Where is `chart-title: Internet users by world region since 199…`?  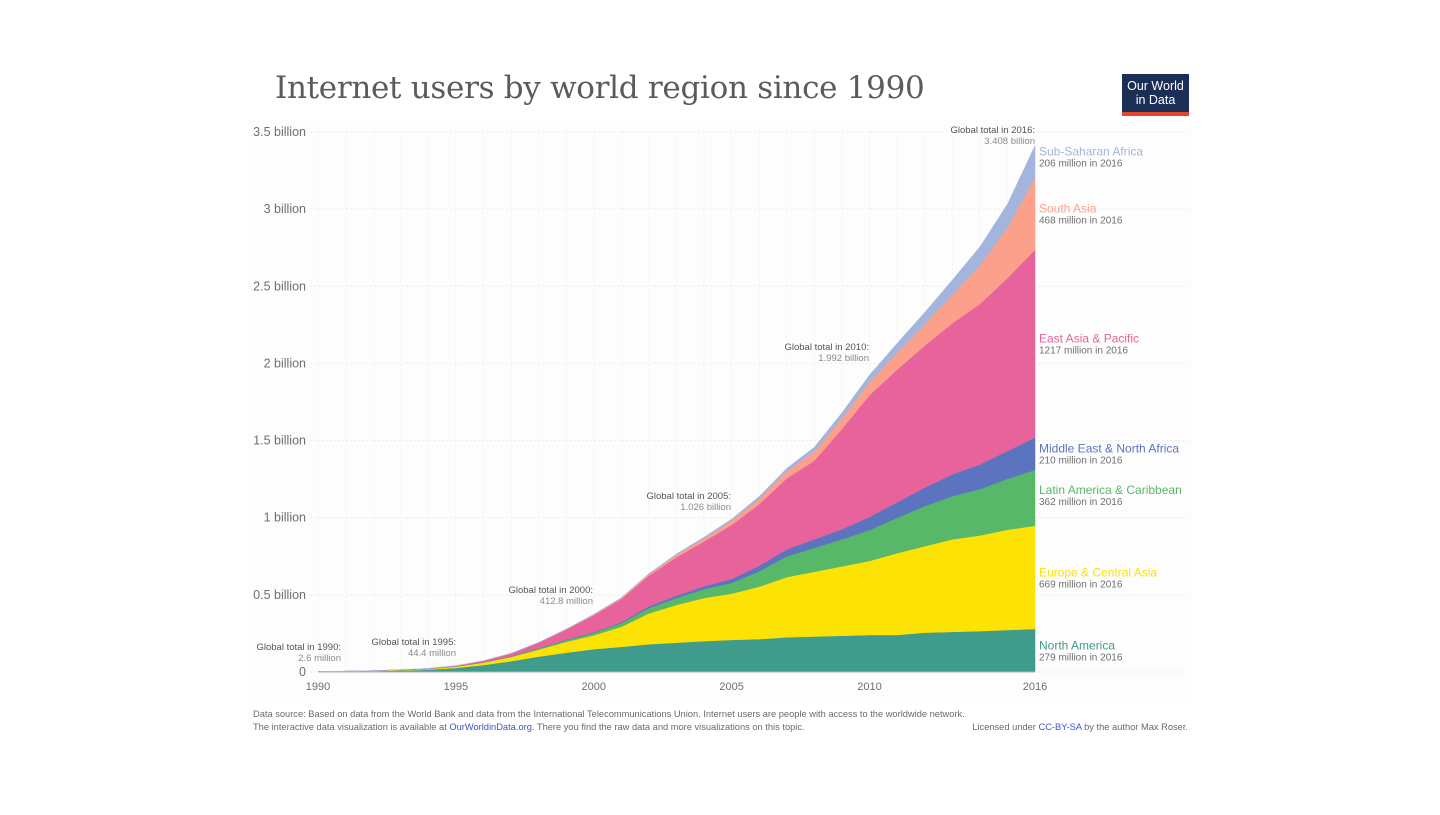 chart-title: Internet users by world region since 199… is located at coordinates (600, 88).